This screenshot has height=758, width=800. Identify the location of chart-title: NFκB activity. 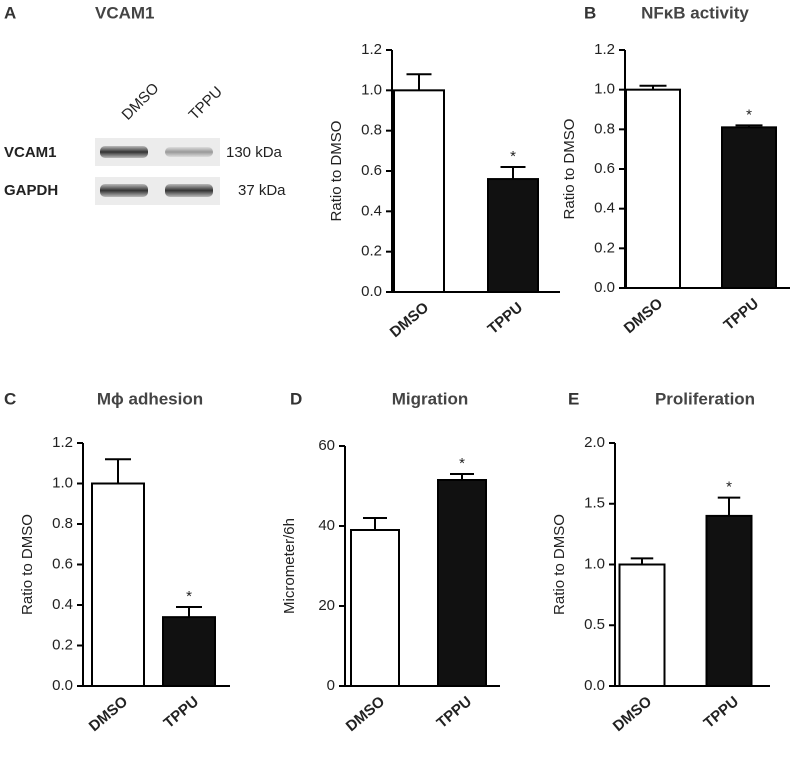
(695, 12).